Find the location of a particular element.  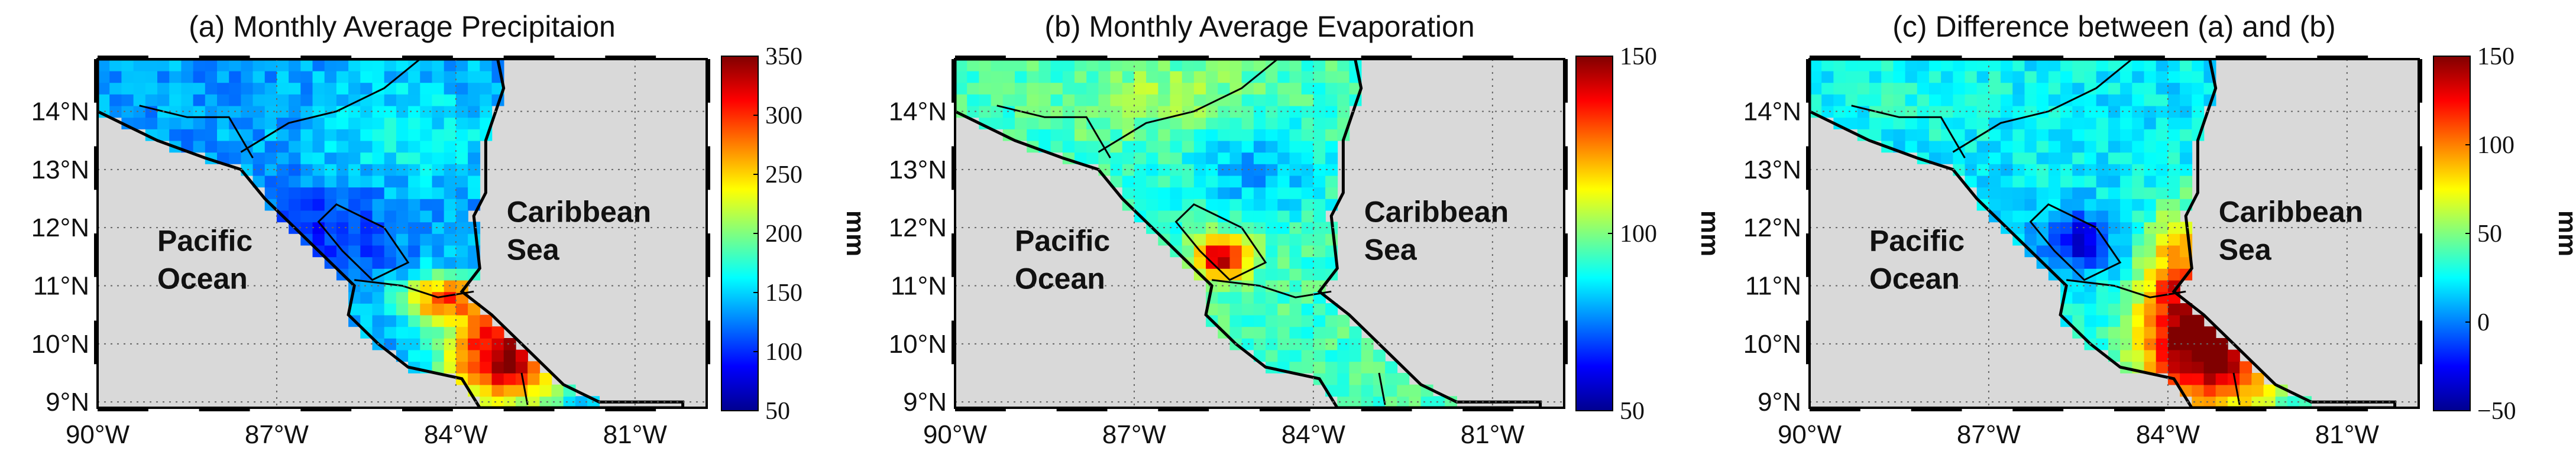

lat-tick-label: 9°N is located at coordinates (1780, 402).